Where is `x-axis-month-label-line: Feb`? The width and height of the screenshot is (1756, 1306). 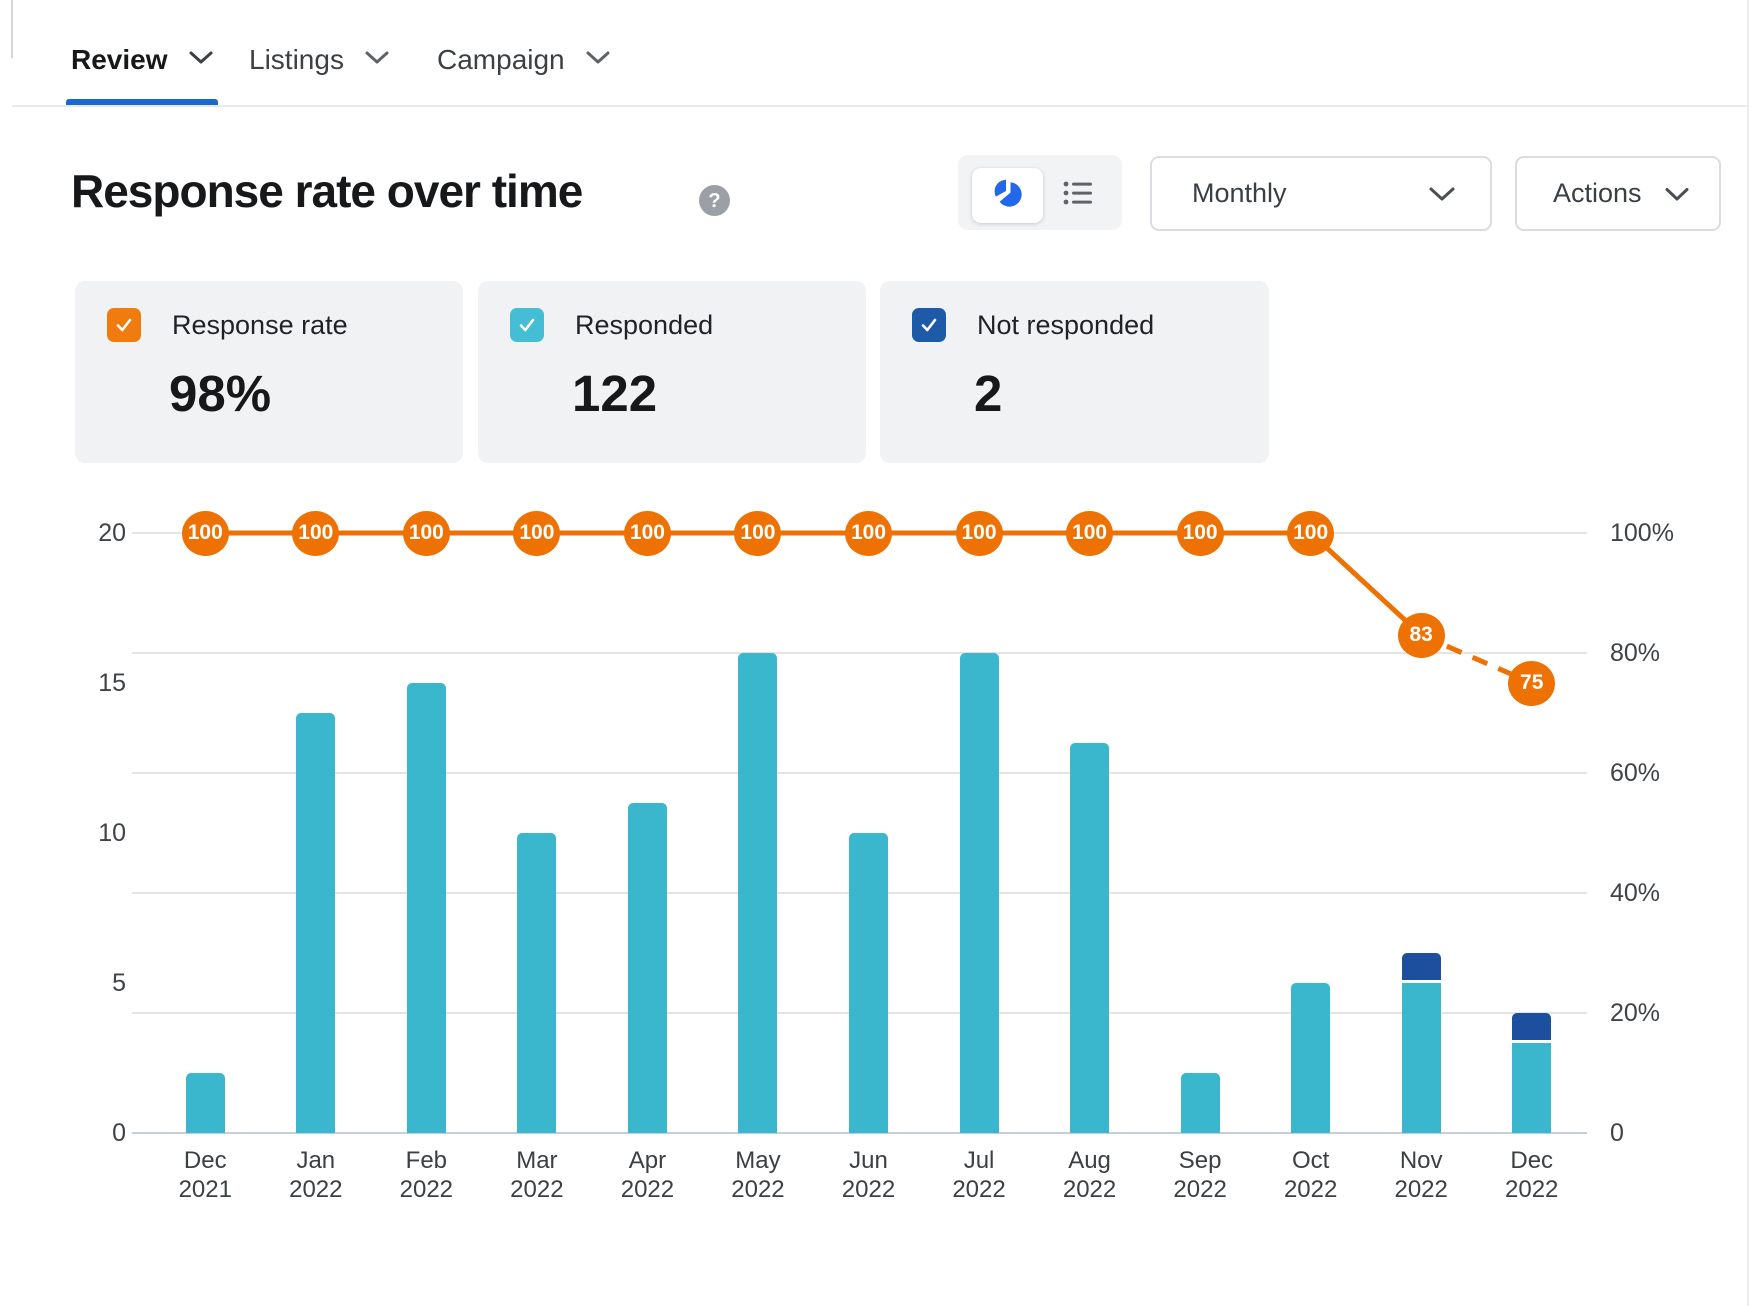
x-axis-month-label-line: Feb is located at coordinates (426, 1160).